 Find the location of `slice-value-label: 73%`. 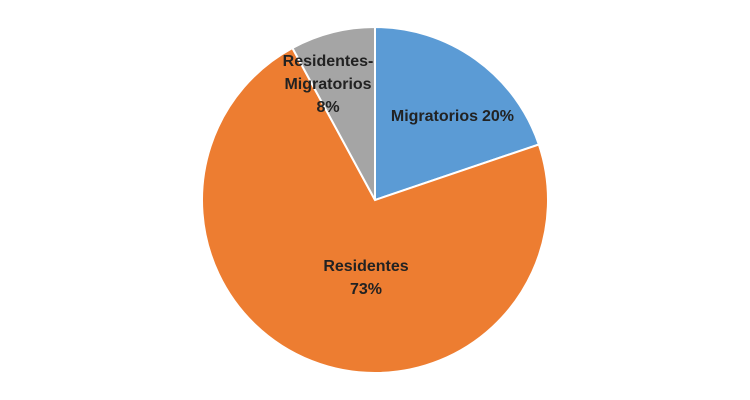

slice-value-label: 73% is located at coordinates (366, 289).